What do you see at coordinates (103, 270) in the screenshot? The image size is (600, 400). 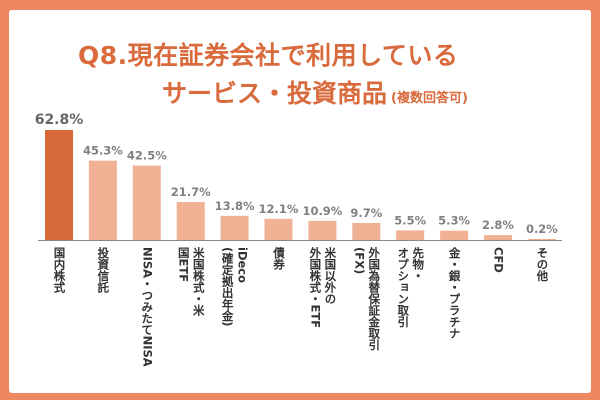 I see `category-label: 投資信託` at bounding box center [103, 270].